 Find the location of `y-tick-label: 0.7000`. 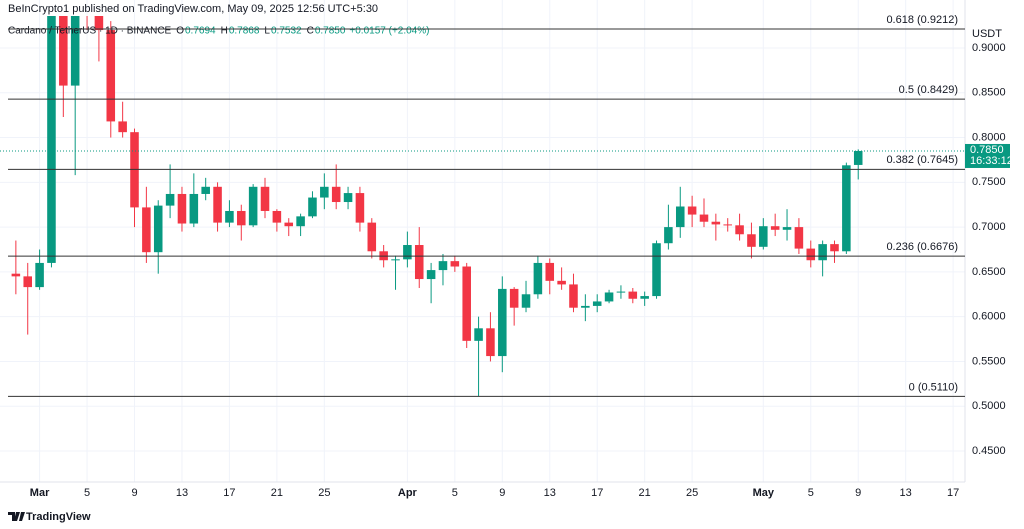

y-tick-label: 0.7000 is located at coordinates (989, 227).